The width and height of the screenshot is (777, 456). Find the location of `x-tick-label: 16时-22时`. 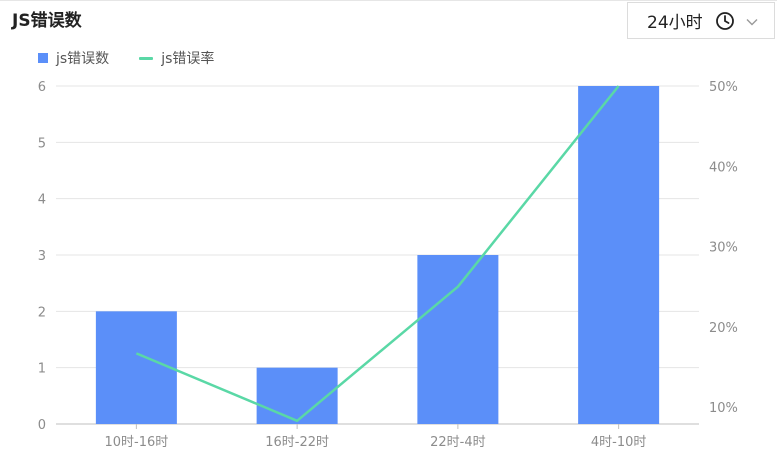

x-tick-label: 16时-22时 is located at coordinates (297, 442).